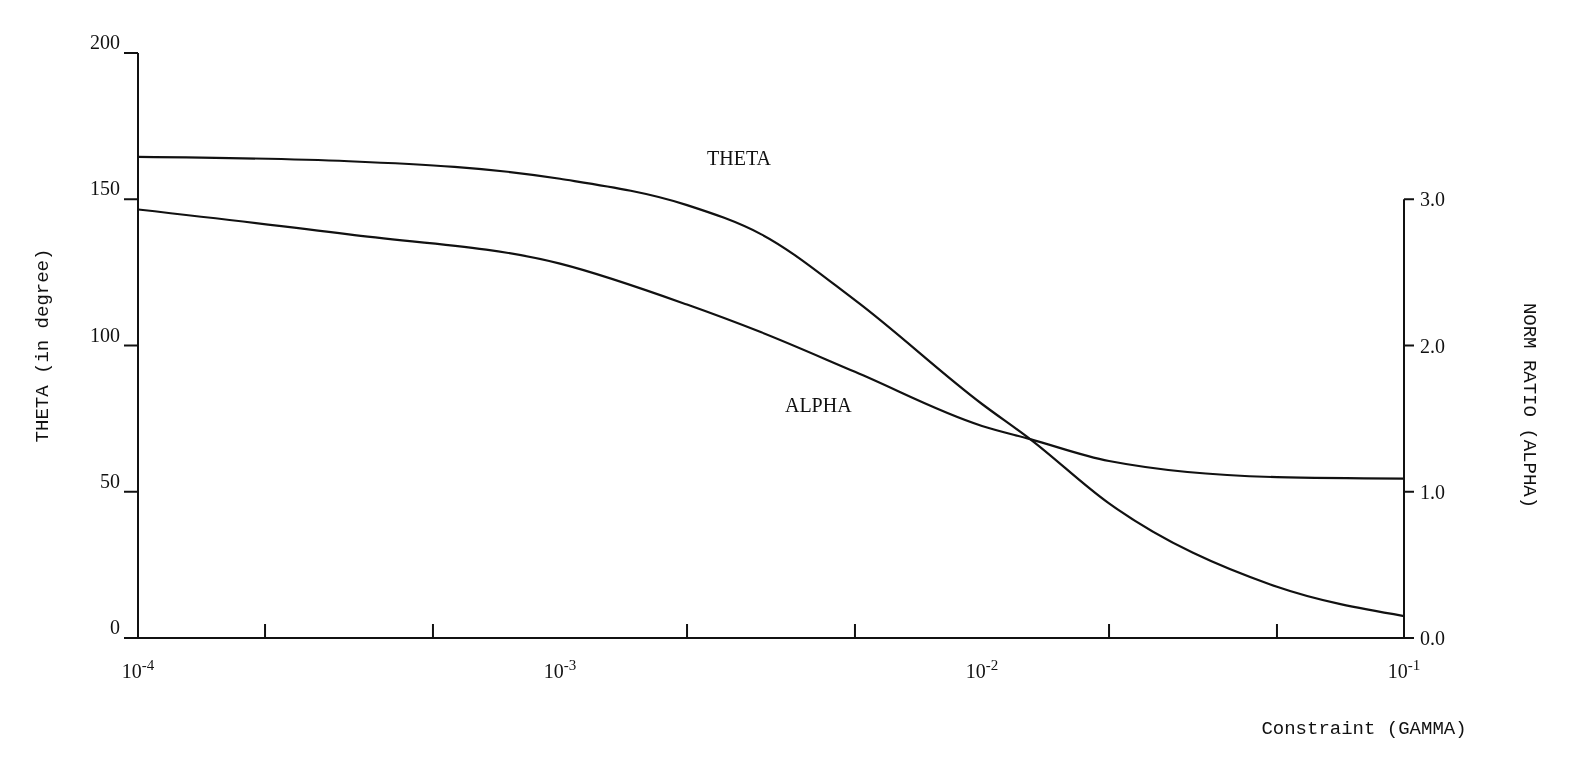 The image size is (1580, 762). Describe the element at coordinates (1404, 669) in the screenshot. I see `x-tick-label: 10$^{-1}$` at that location.